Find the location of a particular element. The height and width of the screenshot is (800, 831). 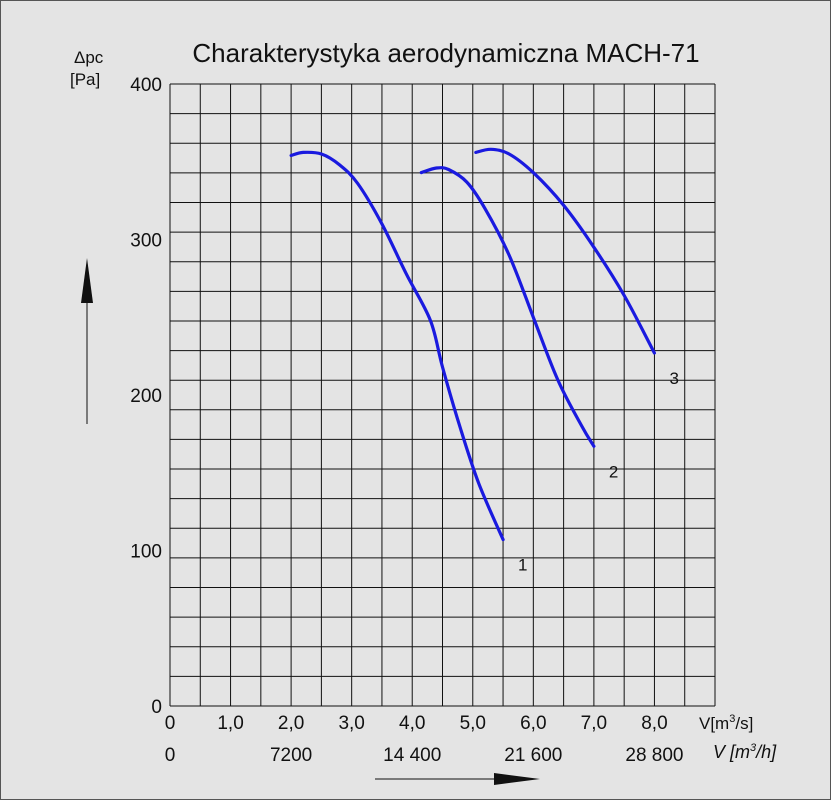

x-tick-label-hourly: 28 800 is located at coordinates (654, 755).